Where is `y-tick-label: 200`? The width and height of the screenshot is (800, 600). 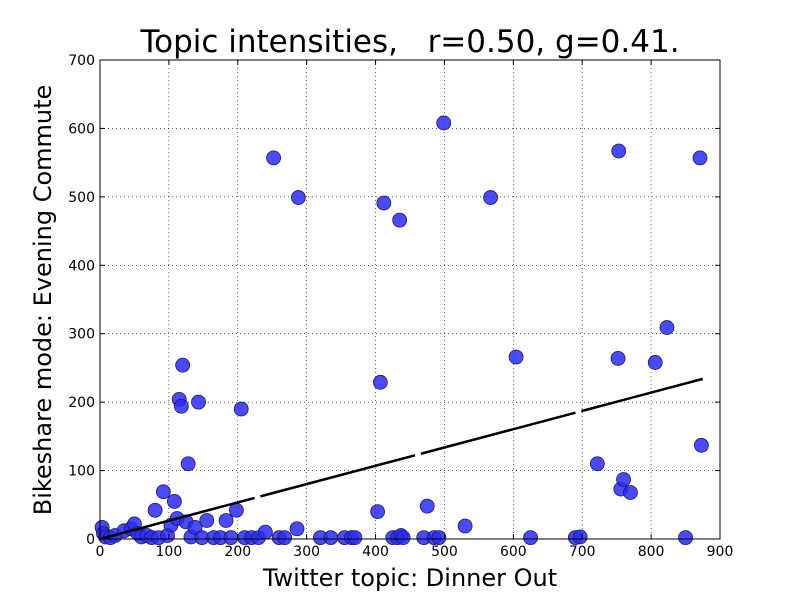
y-tick-label: 200 is located at coordinates (81, 403).